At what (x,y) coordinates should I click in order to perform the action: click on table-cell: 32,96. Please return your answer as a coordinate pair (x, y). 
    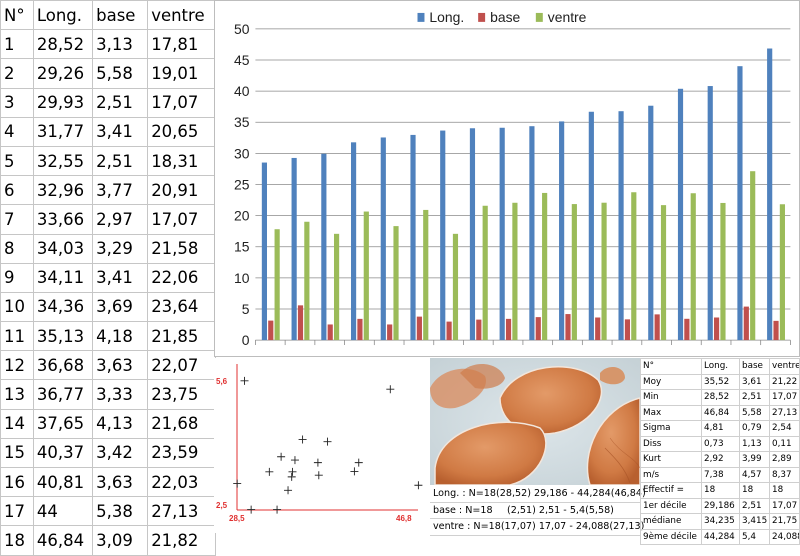
    Looking at the image, I should click on (63, 190).